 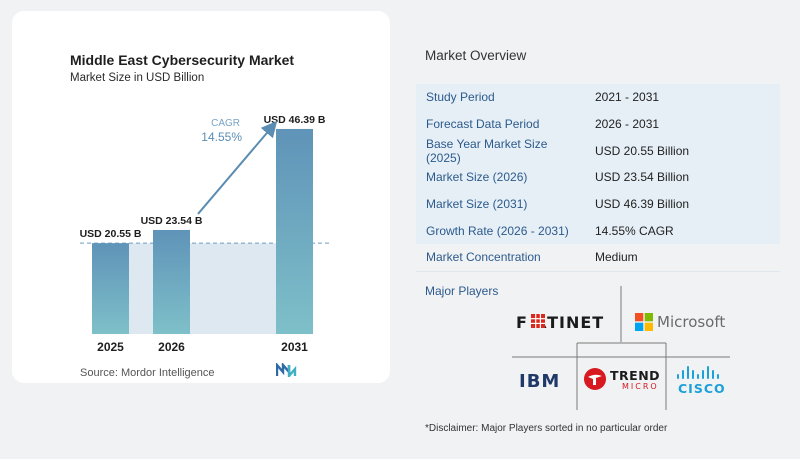 What do you see at coordinates (110, 347) in the screenshot?
I see `x-tick-label: 2025` at bounding box center [110, 347].